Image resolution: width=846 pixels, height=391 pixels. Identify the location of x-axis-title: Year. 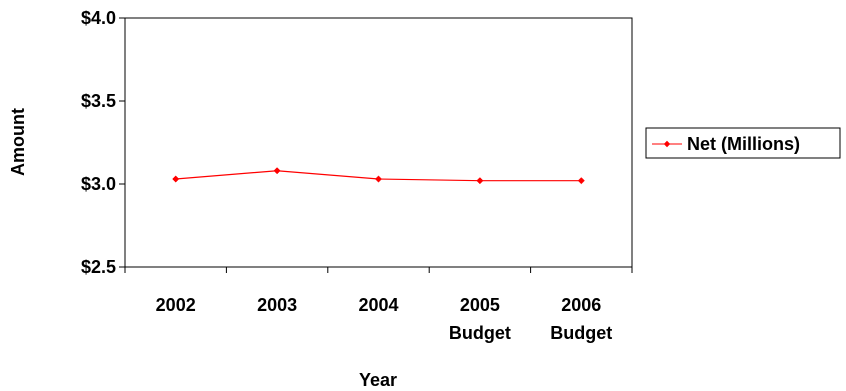
(378, 380).